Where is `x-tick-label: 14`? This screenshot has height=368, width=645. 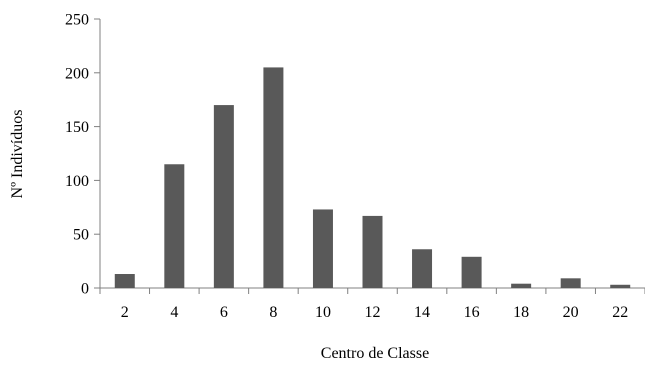 x-tick-label: 14 is located at coordinates (422, 312).